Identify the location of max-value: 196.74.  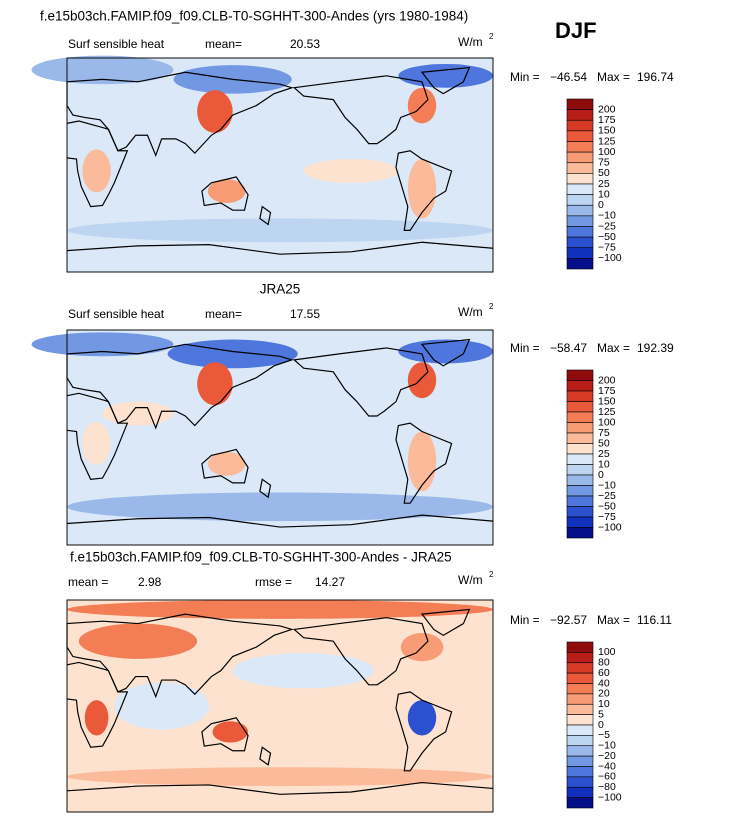
(655, 77).